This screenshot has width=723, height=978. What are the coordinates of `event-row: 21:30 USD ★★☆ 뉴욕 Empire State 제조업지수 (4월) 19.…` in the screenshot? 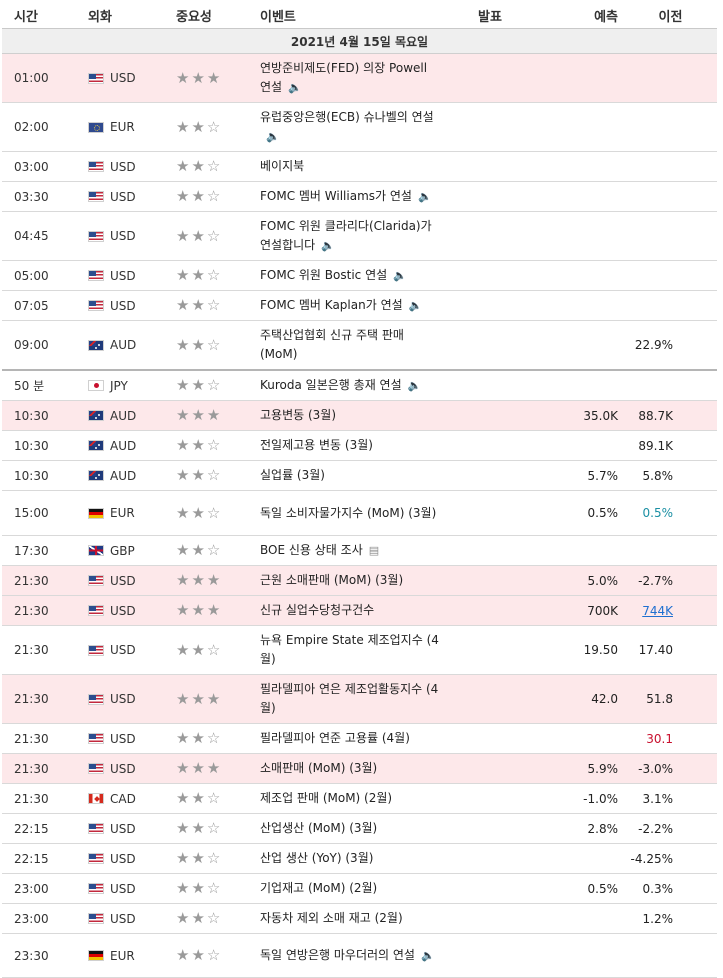 It's located at (359, 650).